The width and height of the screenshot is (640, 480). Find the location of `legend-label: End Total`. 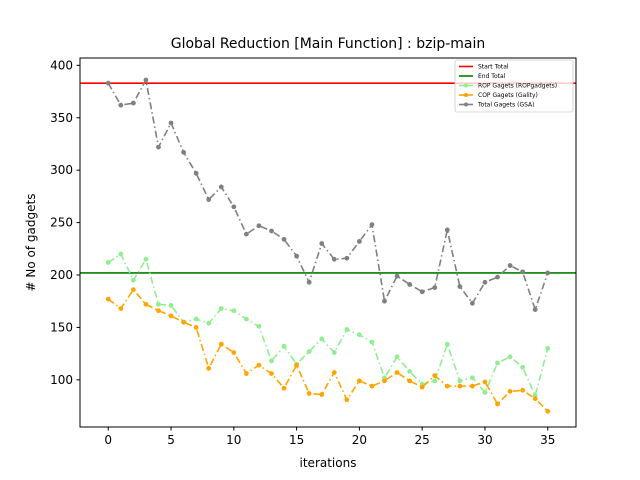

legend-label: End Total is located at coordinates (492, 76).